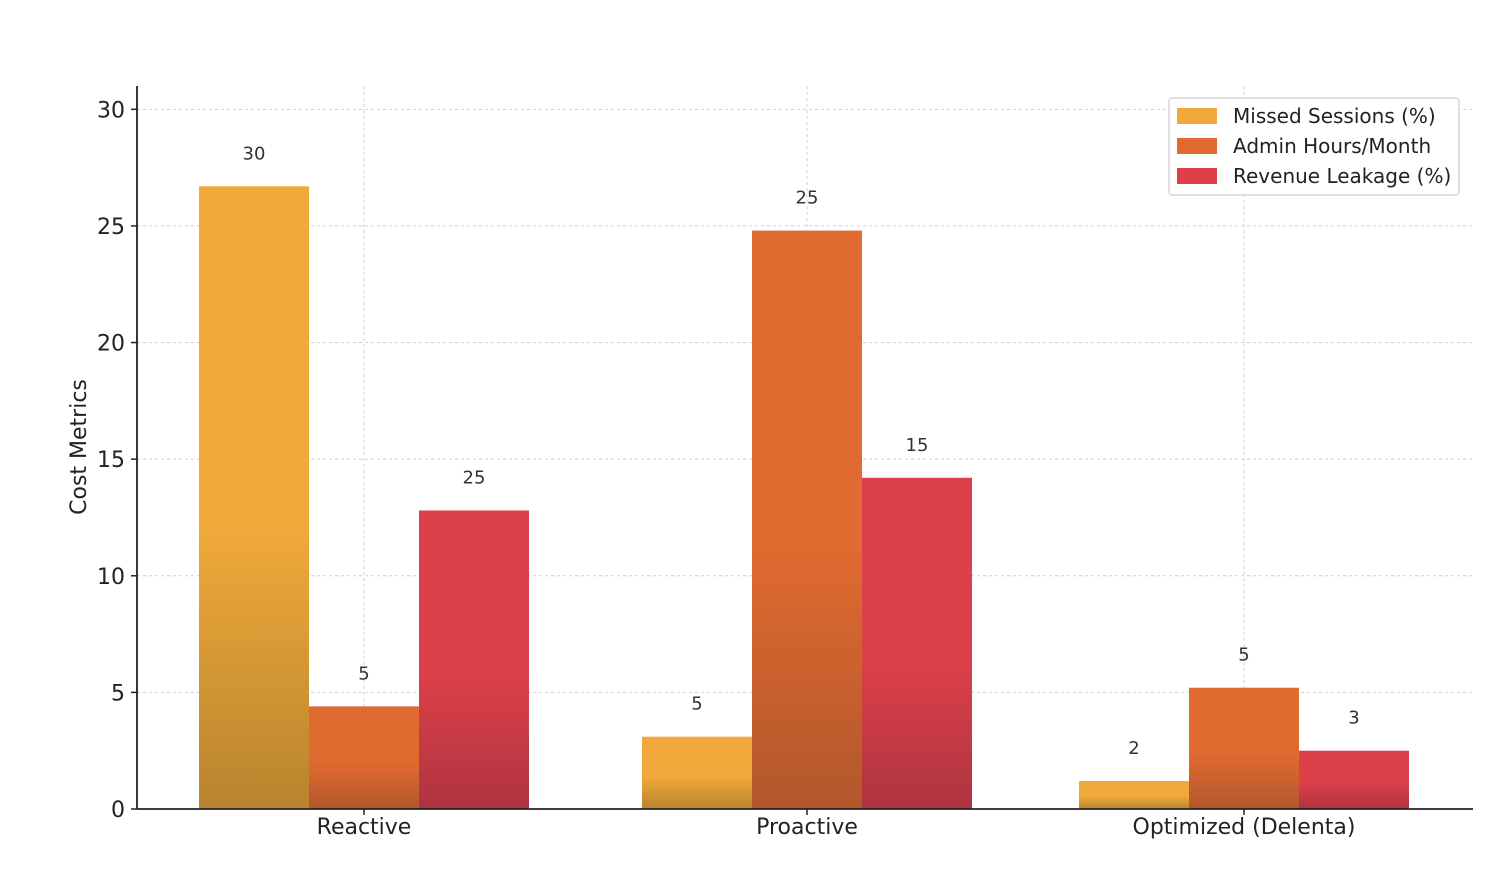 Image resolution: width=1494 pixels, height=880 pixels. Describe the element at coordinates (111, 227) in the screenshot. I see `y-tick-label: 25` at that location.